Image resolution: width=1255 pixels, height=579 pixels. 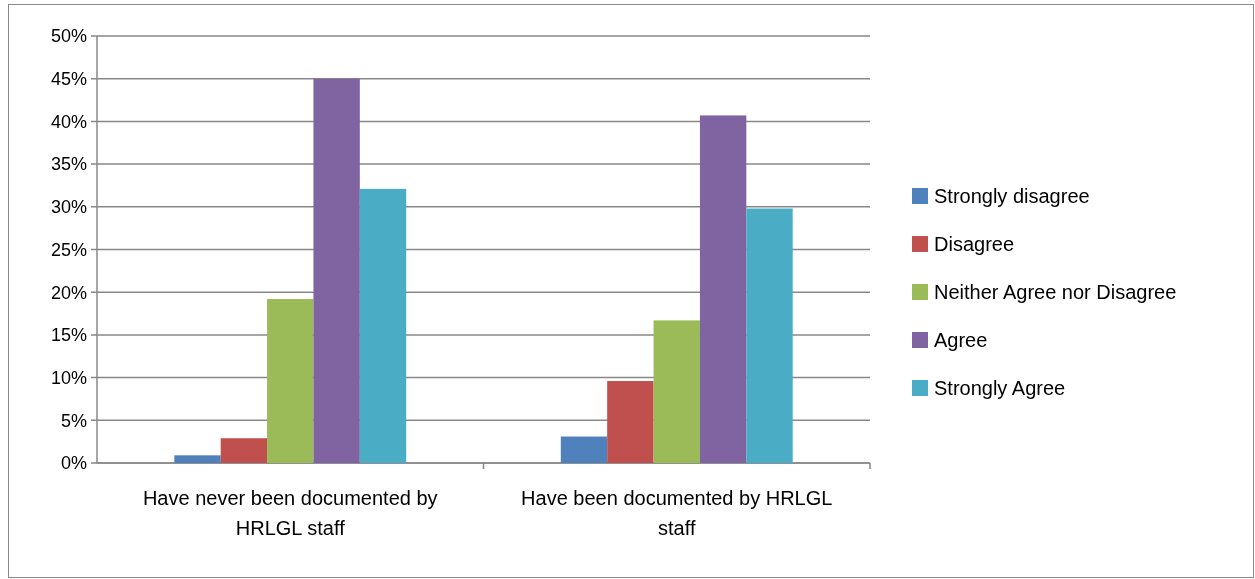 I want to click on x-tick-label: Have been documented by HRLGL staff, so click(x=677, y=513).